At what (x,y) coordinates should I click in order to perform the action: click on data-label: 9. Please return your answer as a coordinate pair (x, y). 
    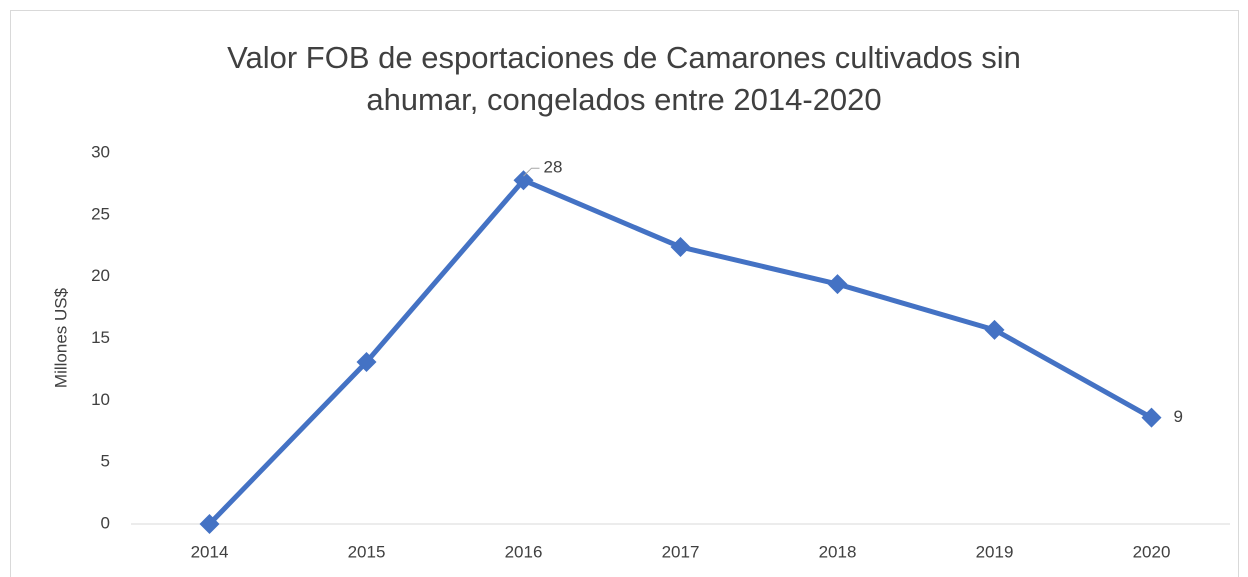
    Looking at the image, I should click on (1178, 416).